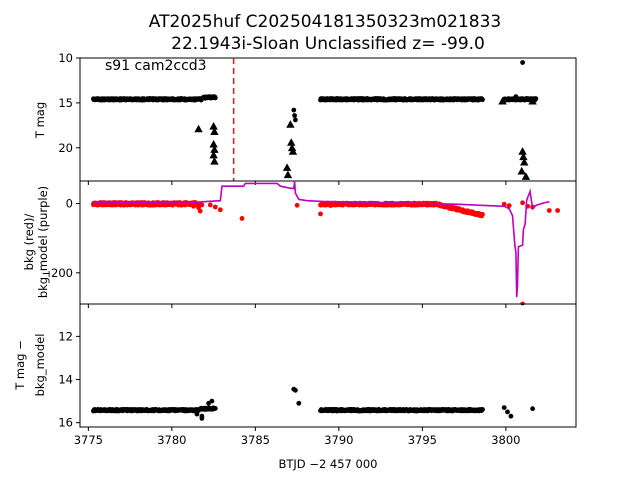 This screenshot has width=640, height=480. Describe the element at coordinates (255, 440) in the screenshot. I see `x-tick-label: 3785` at that location.